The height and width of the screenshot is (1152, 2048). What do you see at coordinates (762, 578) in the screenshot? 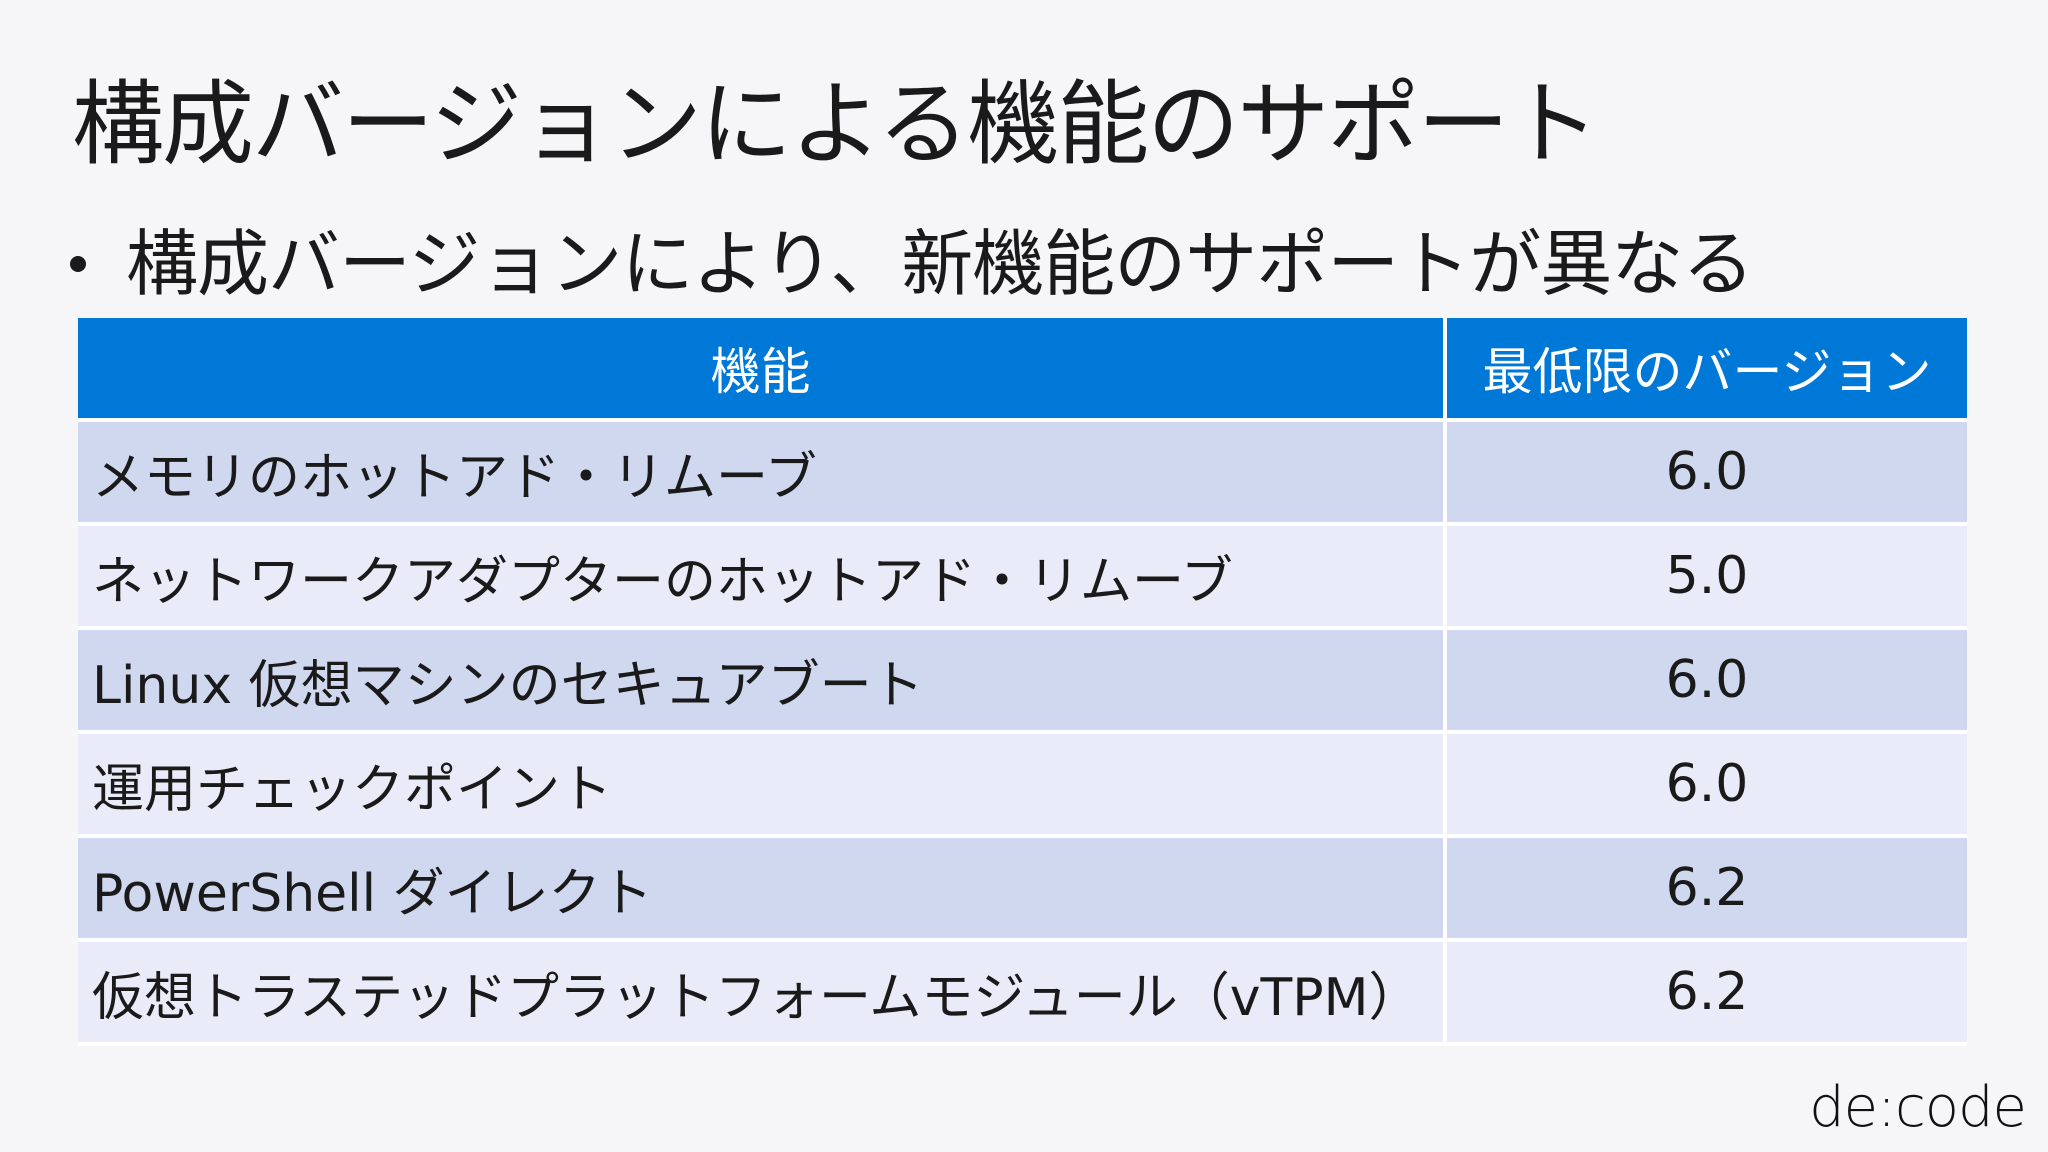
I see `feature-cell: ネットワークアダプターのホットアド・リムーブ` at bounding box center [762, 578].